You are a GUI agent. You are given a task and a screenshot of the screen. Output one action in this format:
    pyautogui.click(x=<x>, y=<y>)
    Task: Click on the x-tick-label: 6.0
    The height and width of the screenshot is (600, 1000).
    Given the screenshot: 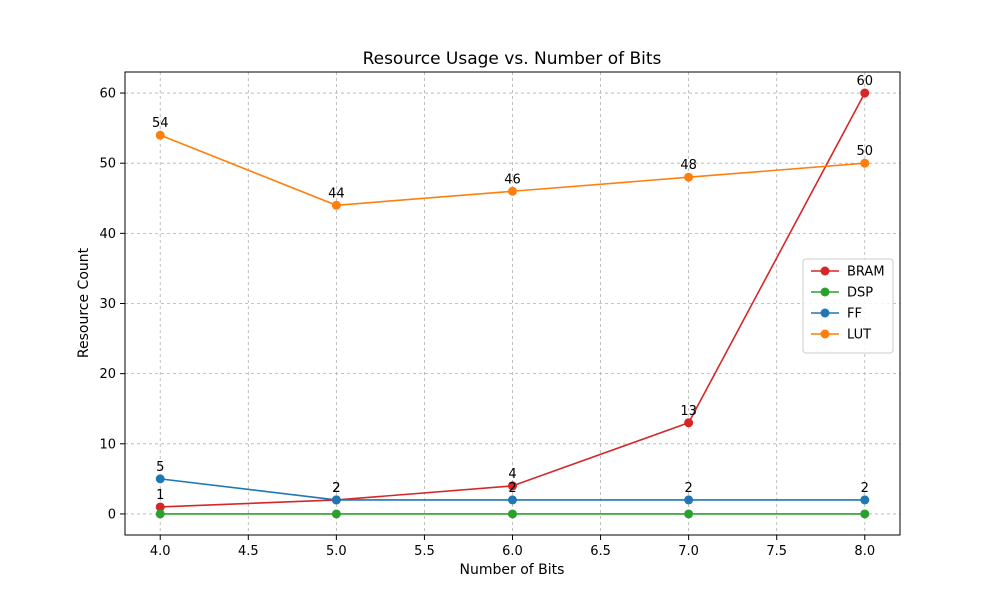 What is the action you would take?
    pyautogui.click(x=512, y=551)
    